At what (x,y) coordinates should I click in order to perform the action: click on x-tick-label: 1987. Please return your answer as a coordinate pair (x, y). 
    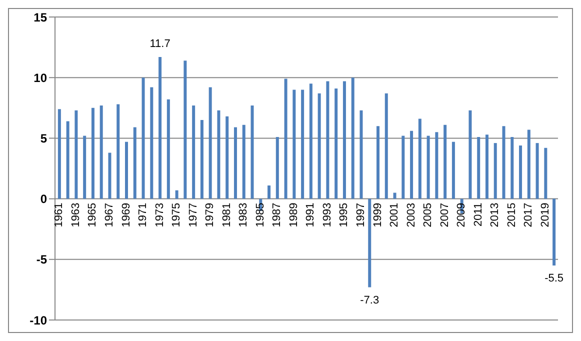
    Looking at the image, I should click on (277, 215).